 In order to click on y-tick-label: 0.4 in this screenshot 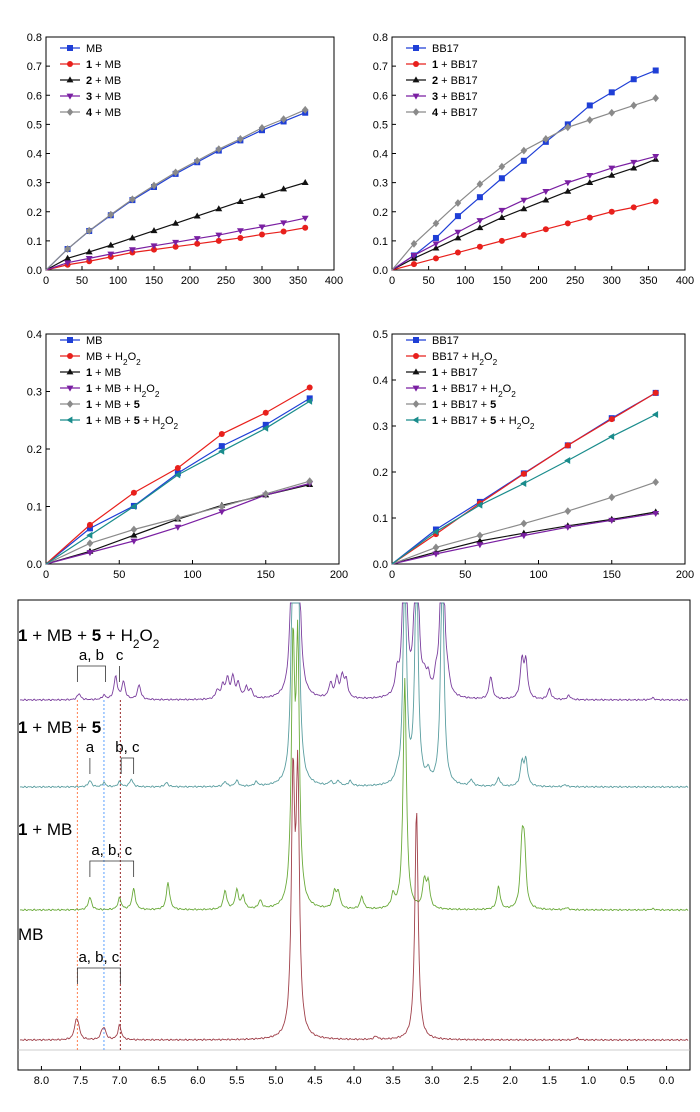, I will do `click(34, 155)`.